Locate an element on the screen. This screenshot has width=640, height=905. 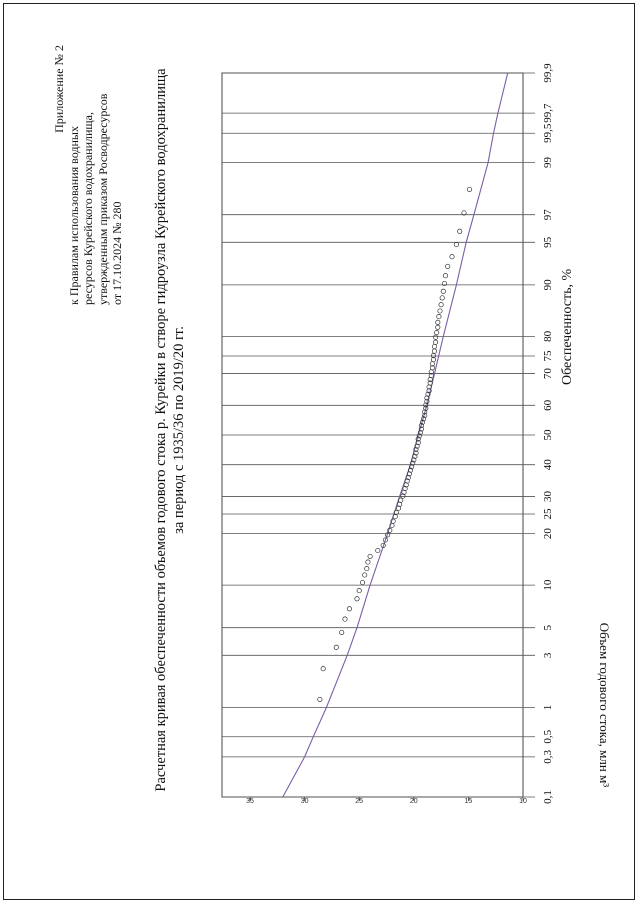
x-tick-label: 99 is located at coordinates (548, 162).